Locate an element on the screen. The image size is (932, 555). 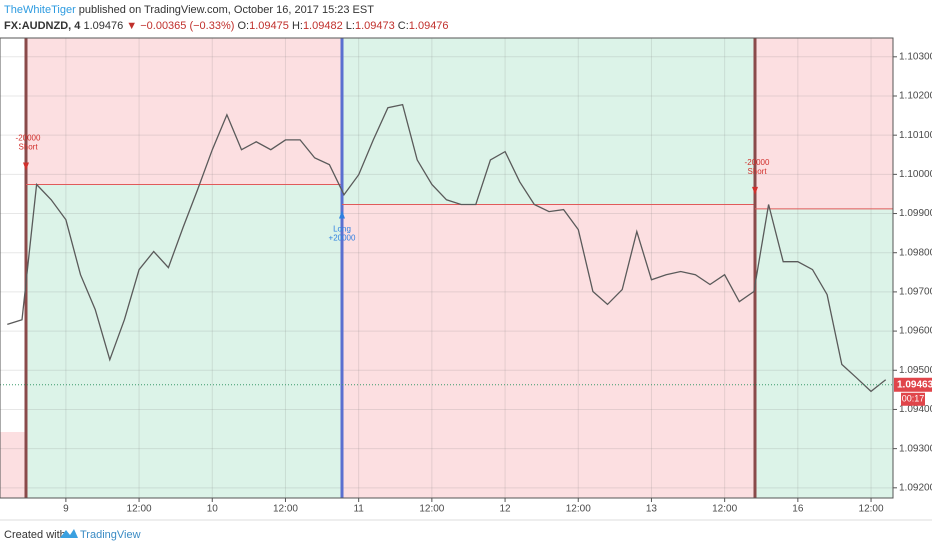
y-tick-label: 1.09400 is located at coordinates (915, 409).